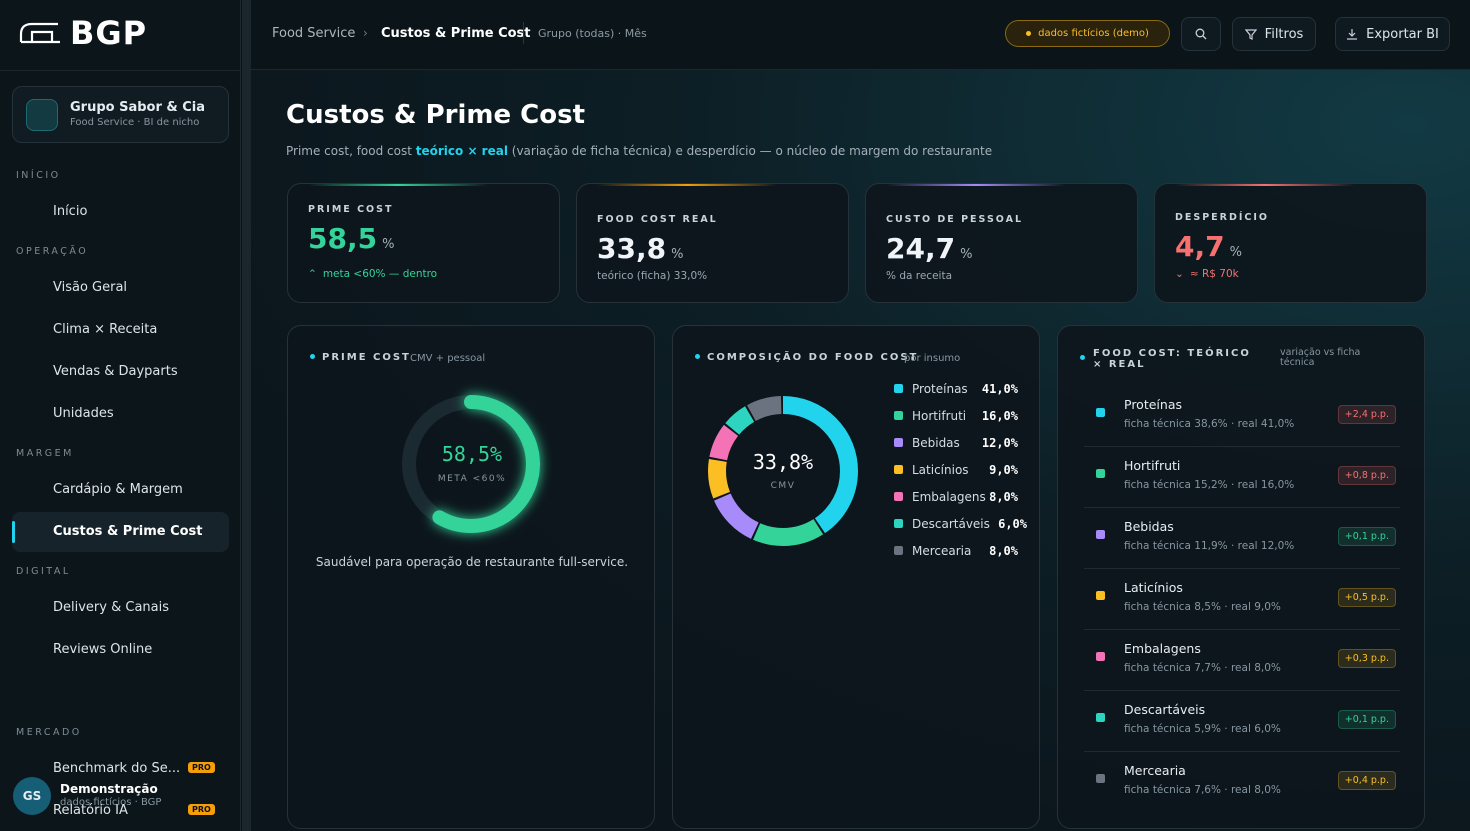 The height and width of the screenshot is (831, 1470). I want to click on variance-name: Laticínios, so click(1153, 587).